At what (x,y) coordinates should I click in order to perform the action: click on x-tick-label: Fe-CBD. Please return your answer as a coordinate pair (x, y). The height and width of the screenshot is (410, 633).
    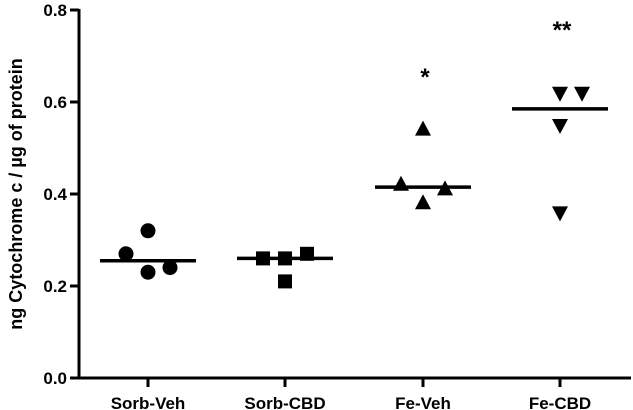
    Looking at the image, I should click on (560, 402).